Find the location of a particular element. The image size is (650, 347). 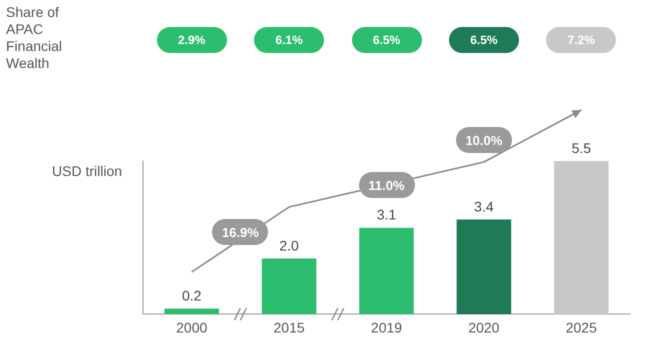

x-tick-label: 2000 is located at coordinates (192, 327).